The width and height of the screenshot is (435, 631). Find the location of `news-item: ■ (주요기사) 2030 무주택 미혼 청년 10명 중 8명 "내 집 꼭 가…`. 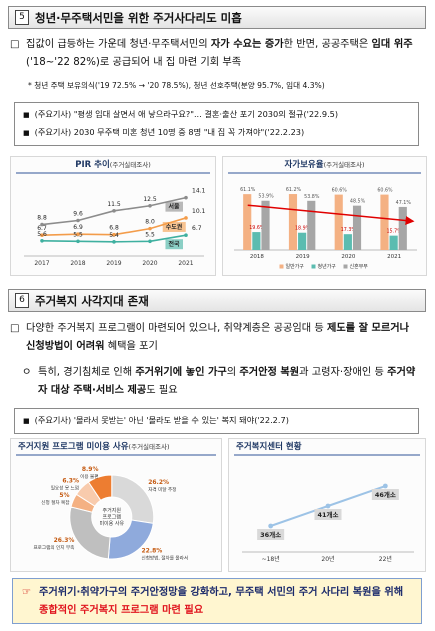

news-item: ■ (주요기사) 2030 무주택 미혼 청년 10명 중 8명 "내 집 꼭 가… is located at coordinates (216, 133).